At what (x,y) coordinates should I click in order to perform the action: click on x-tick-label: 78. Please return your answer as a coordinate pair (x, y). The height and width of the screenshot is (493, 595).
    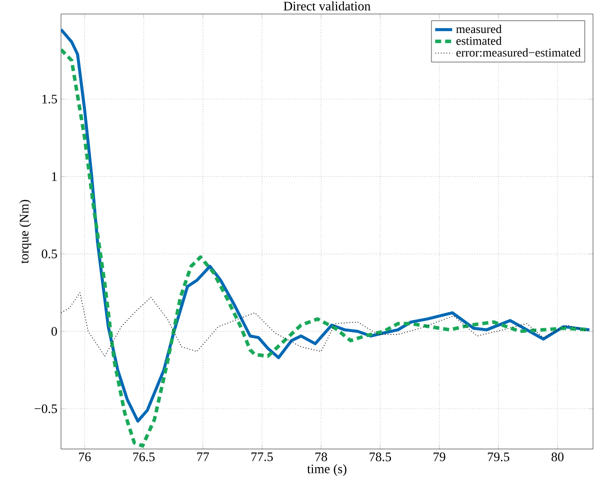
    Looking at the image, I should click on (321, 457).